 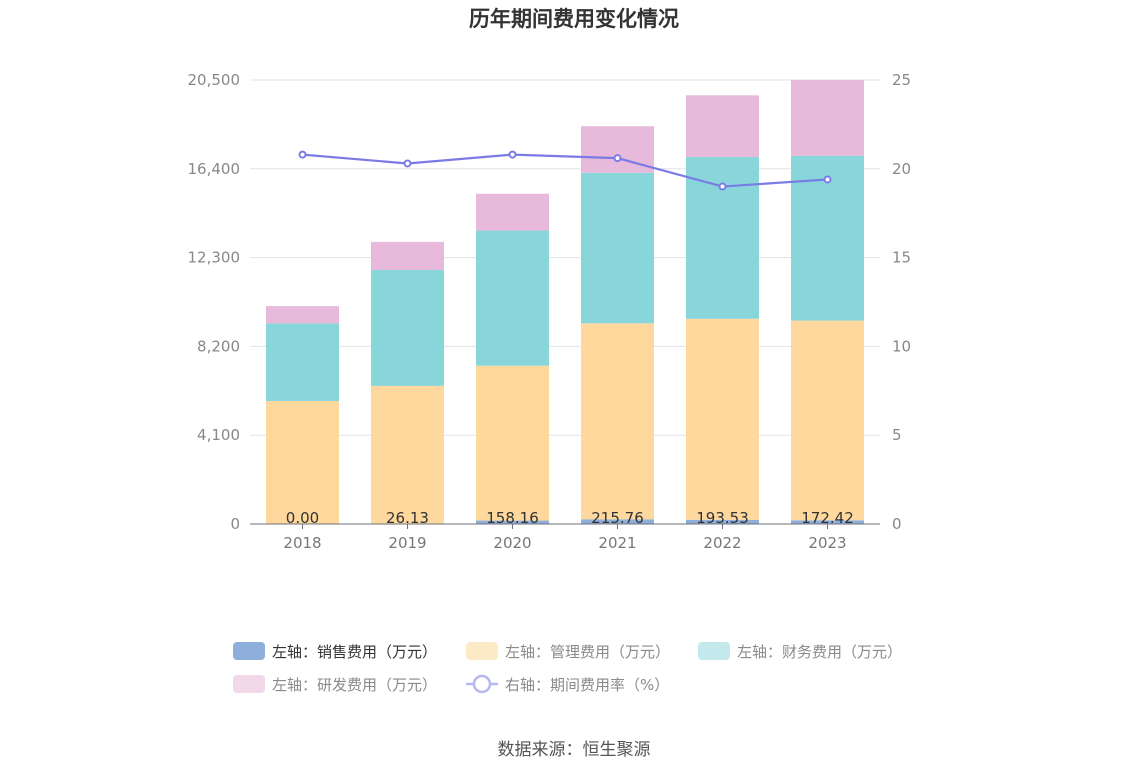 What do you see at coordinates (617, 518) in the screenshot?
I see `sales-data-label: 215.76` at bounding box center [617, 518].